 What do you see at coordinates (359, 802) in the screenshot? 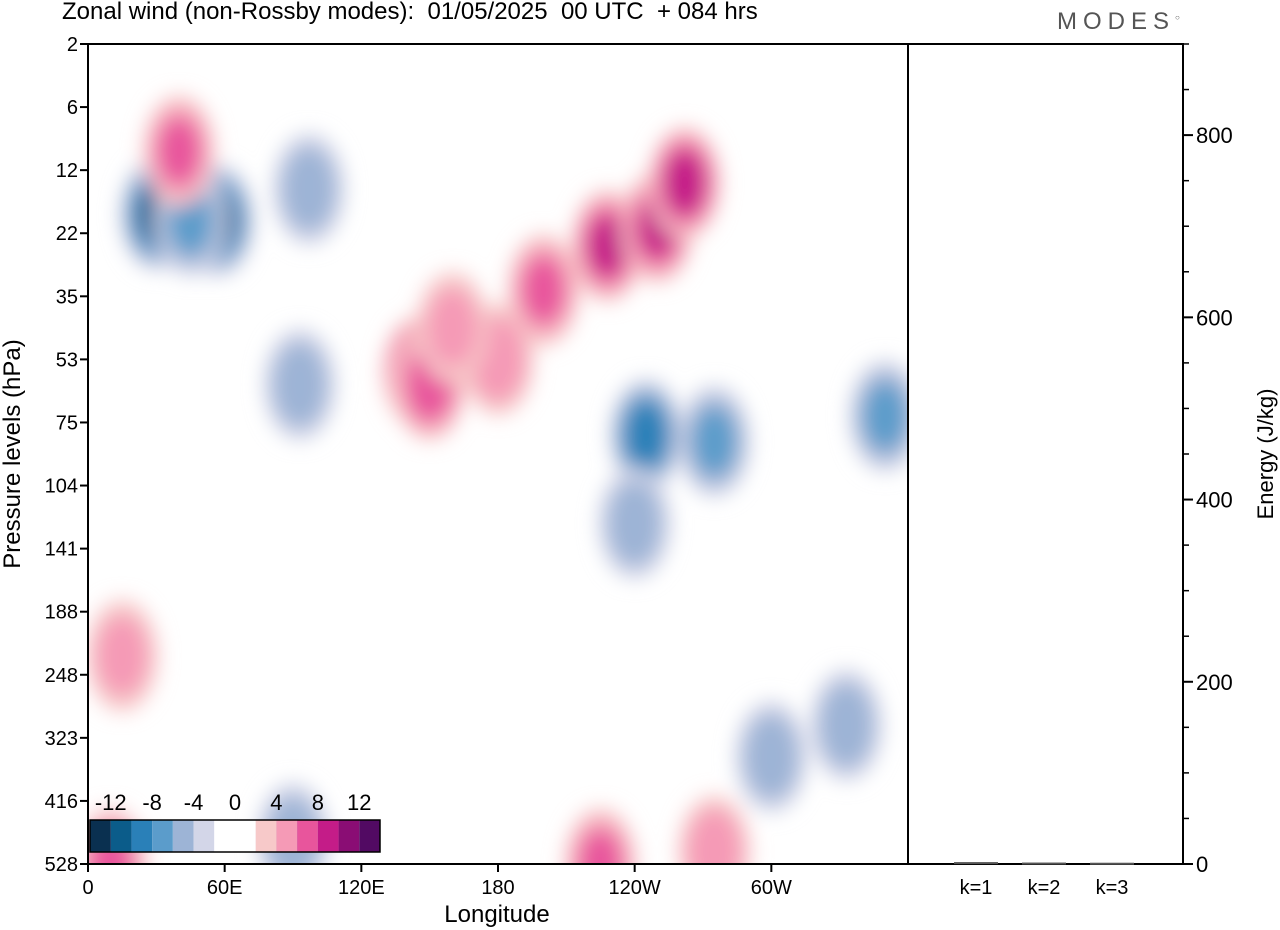
I see `colorbar-tick-label: 12` at bounding box center [359, 802].